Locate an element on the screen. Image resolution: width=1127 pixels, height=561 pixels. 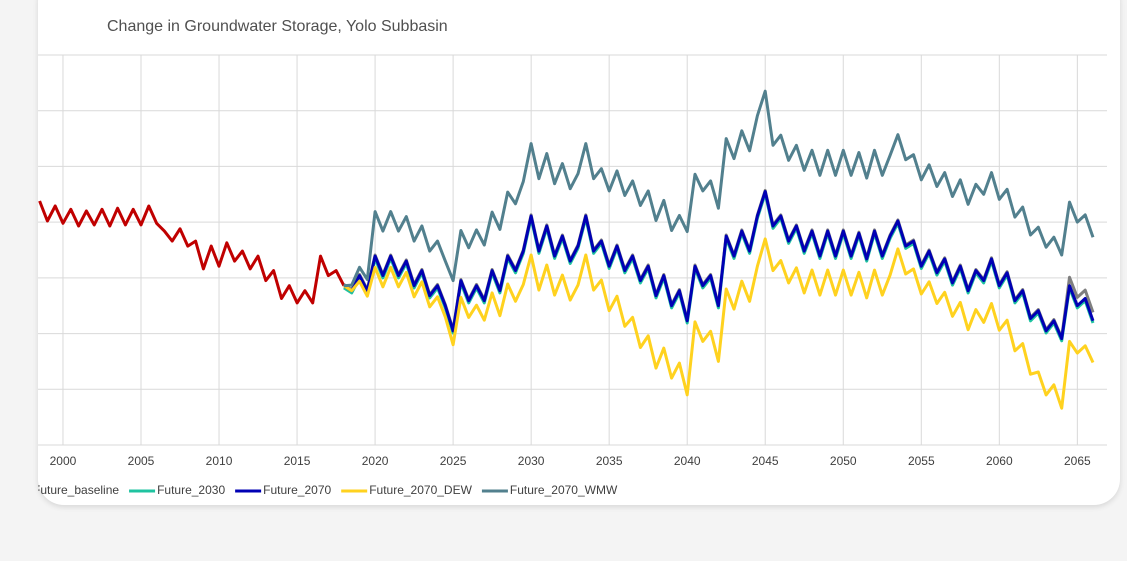
x-tick-label: 2040 is located at coordinates (687, 461).